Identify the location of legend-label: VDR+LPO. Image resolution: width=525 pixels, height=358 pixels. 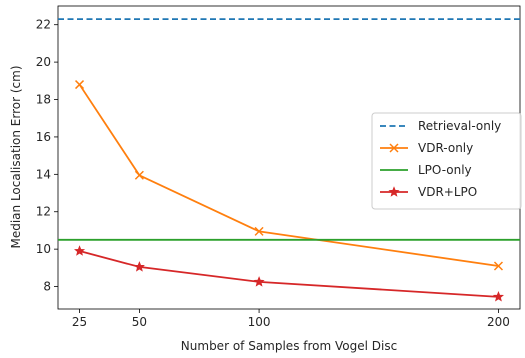
(447, 192).